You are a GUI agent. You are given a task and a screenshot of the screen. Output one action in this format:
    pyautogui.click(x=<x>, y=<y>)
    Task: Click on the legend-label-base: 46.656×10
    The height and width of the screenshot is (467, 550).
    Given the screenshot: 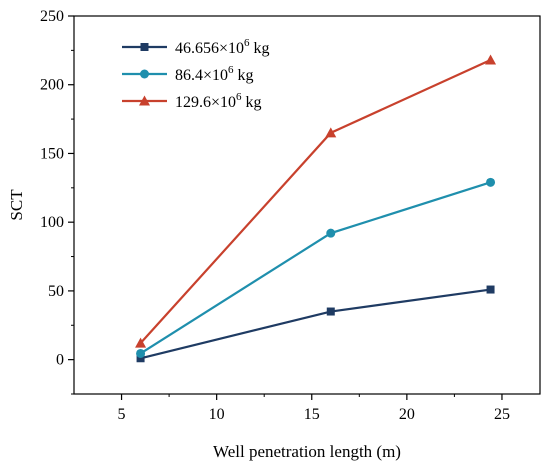 What is the action you would take?
    pyautogui.click(x=209, y=48)
    